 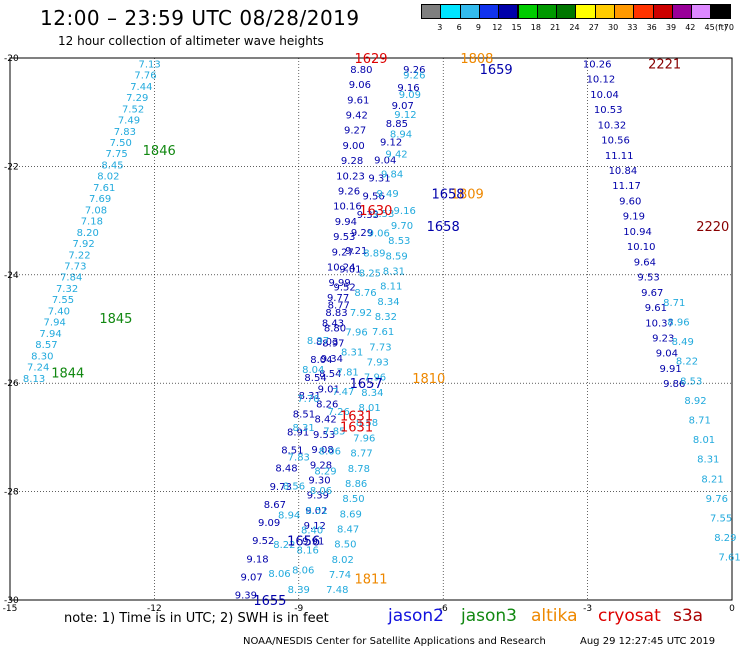 What do you see at coordinates (362, 233) in the screenshot?
I see `data-point-label: 9.29` at bounding box center [362, 233].